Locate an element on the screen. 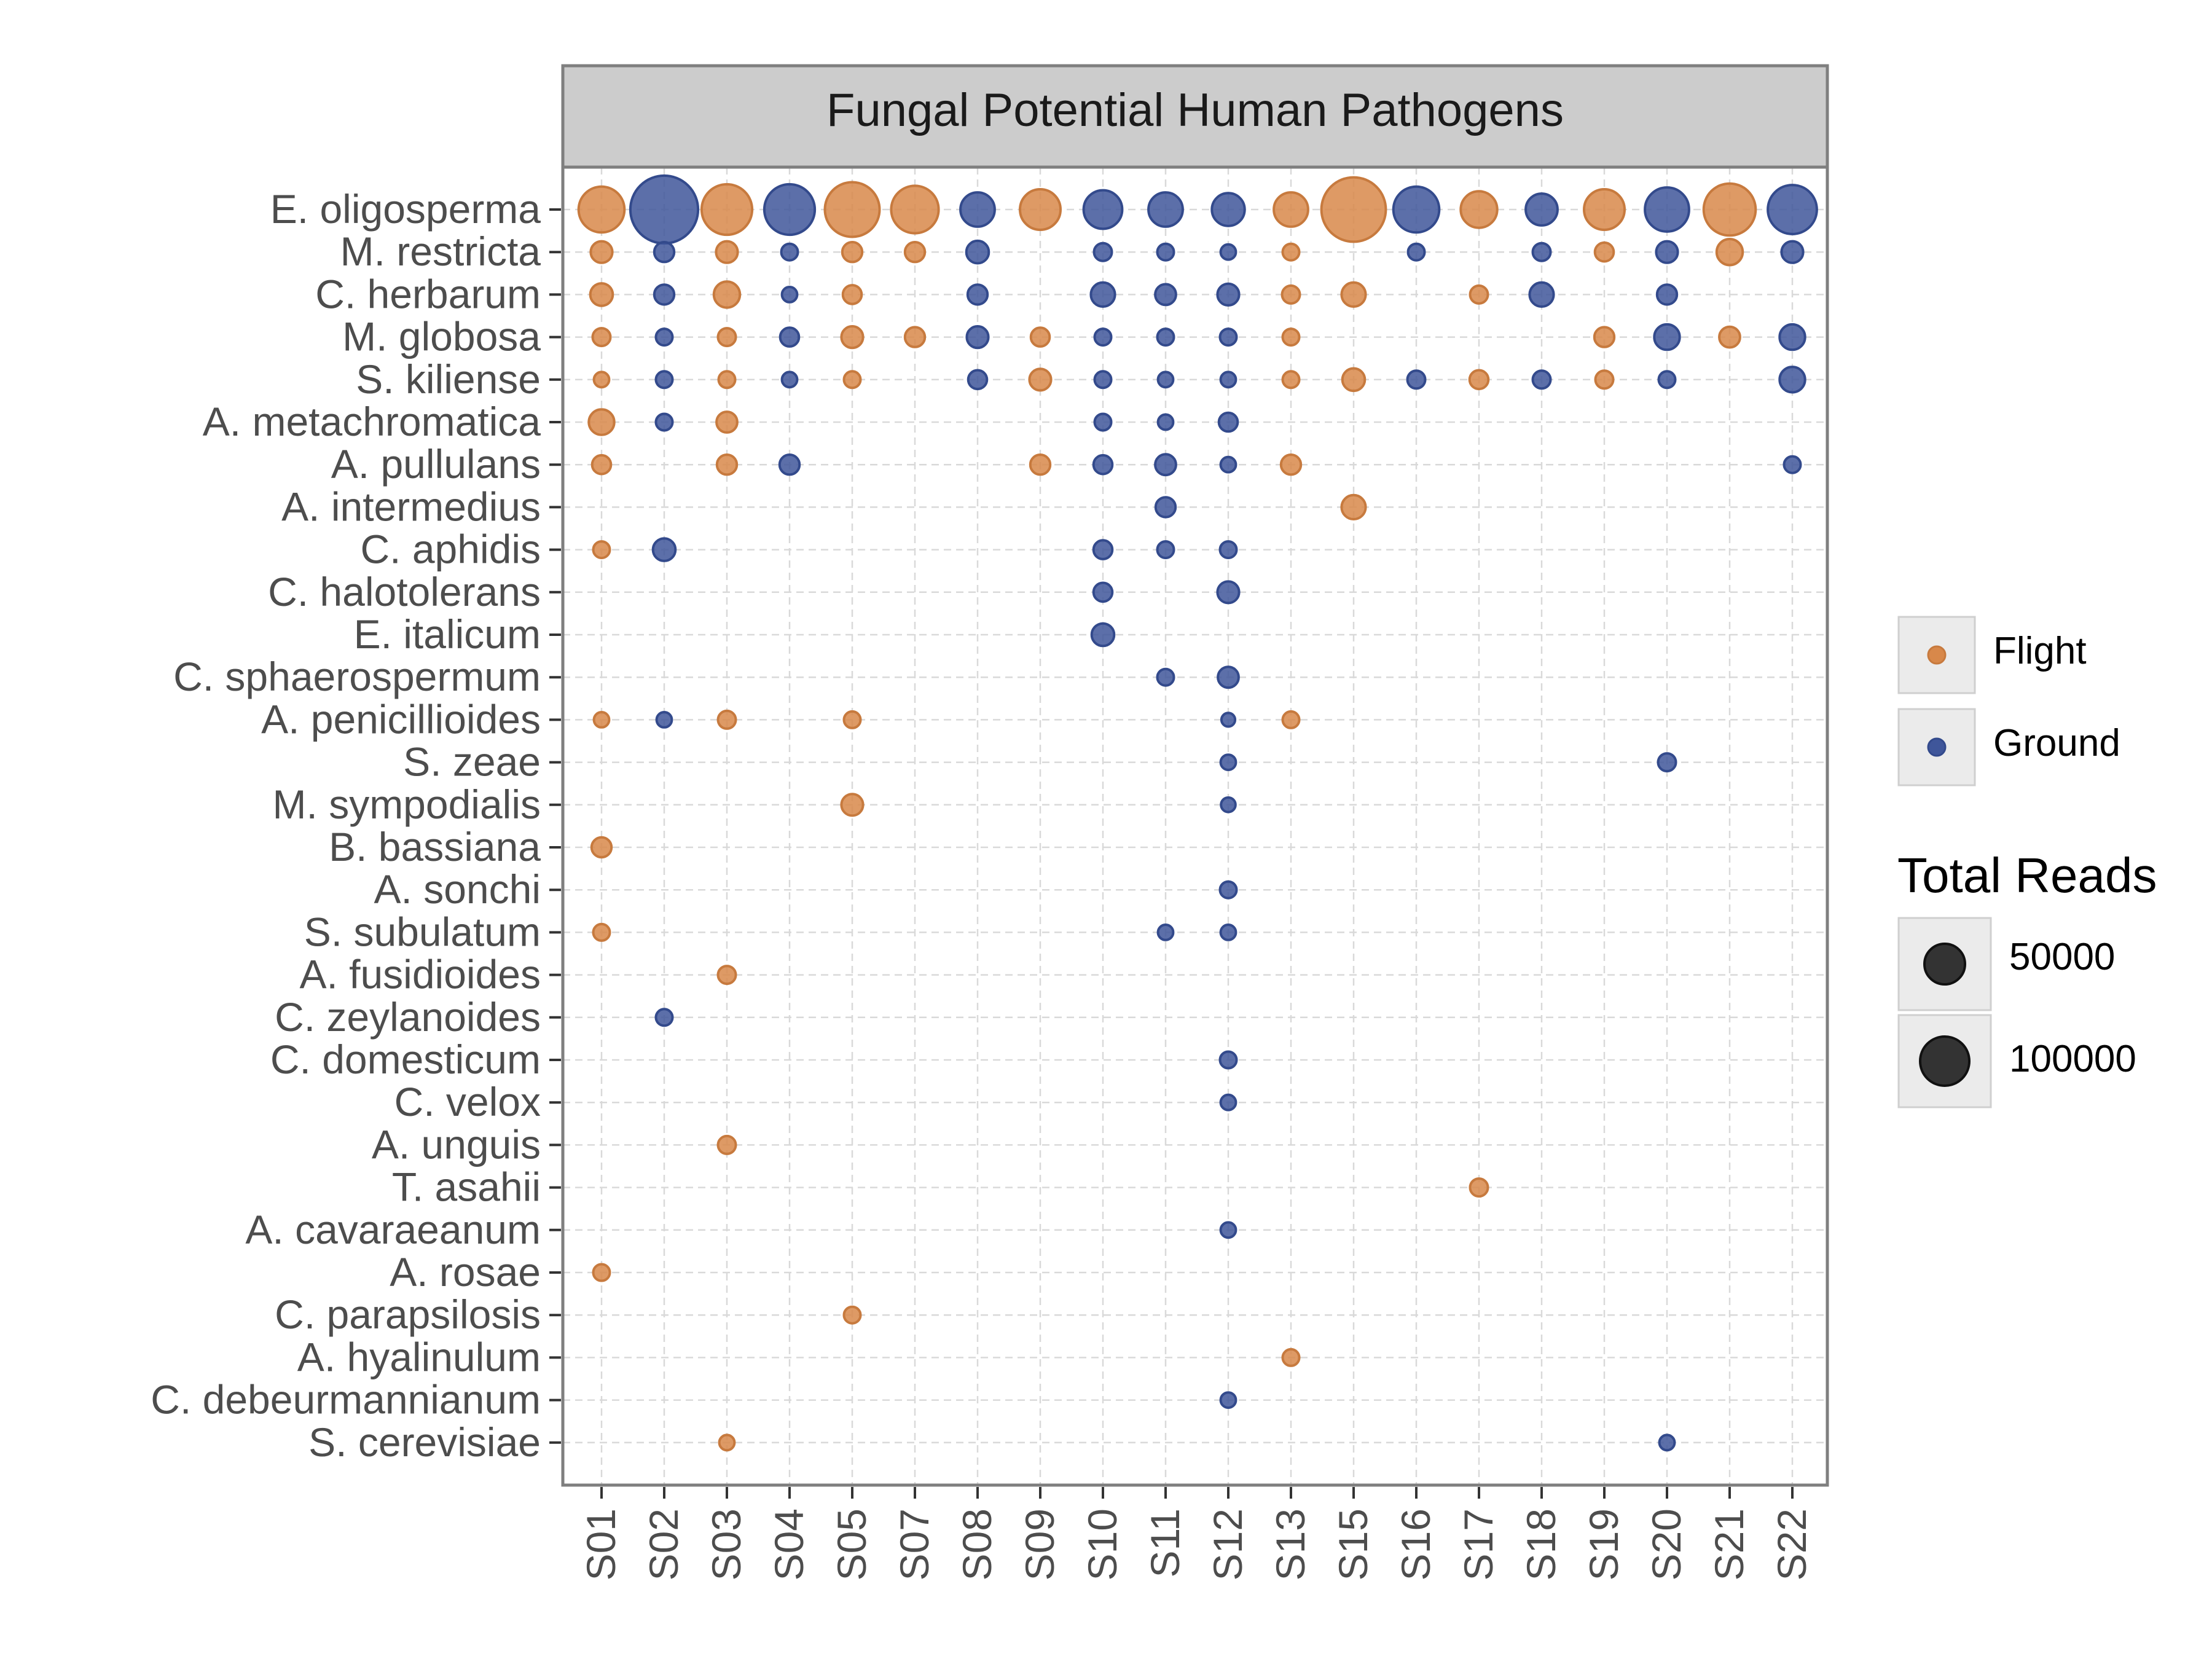 This screenshot has width=2212, height=1659. point-a-pullulans-s03 is located at coordinates (727, 464).